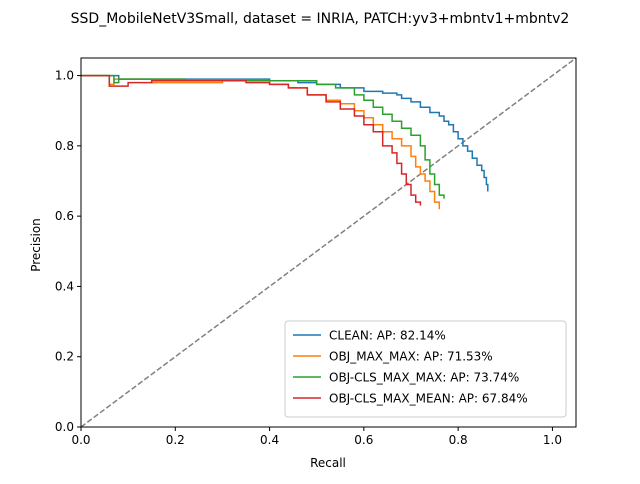  I want to click on y-tick-label: 0.0, so click(64, 427).